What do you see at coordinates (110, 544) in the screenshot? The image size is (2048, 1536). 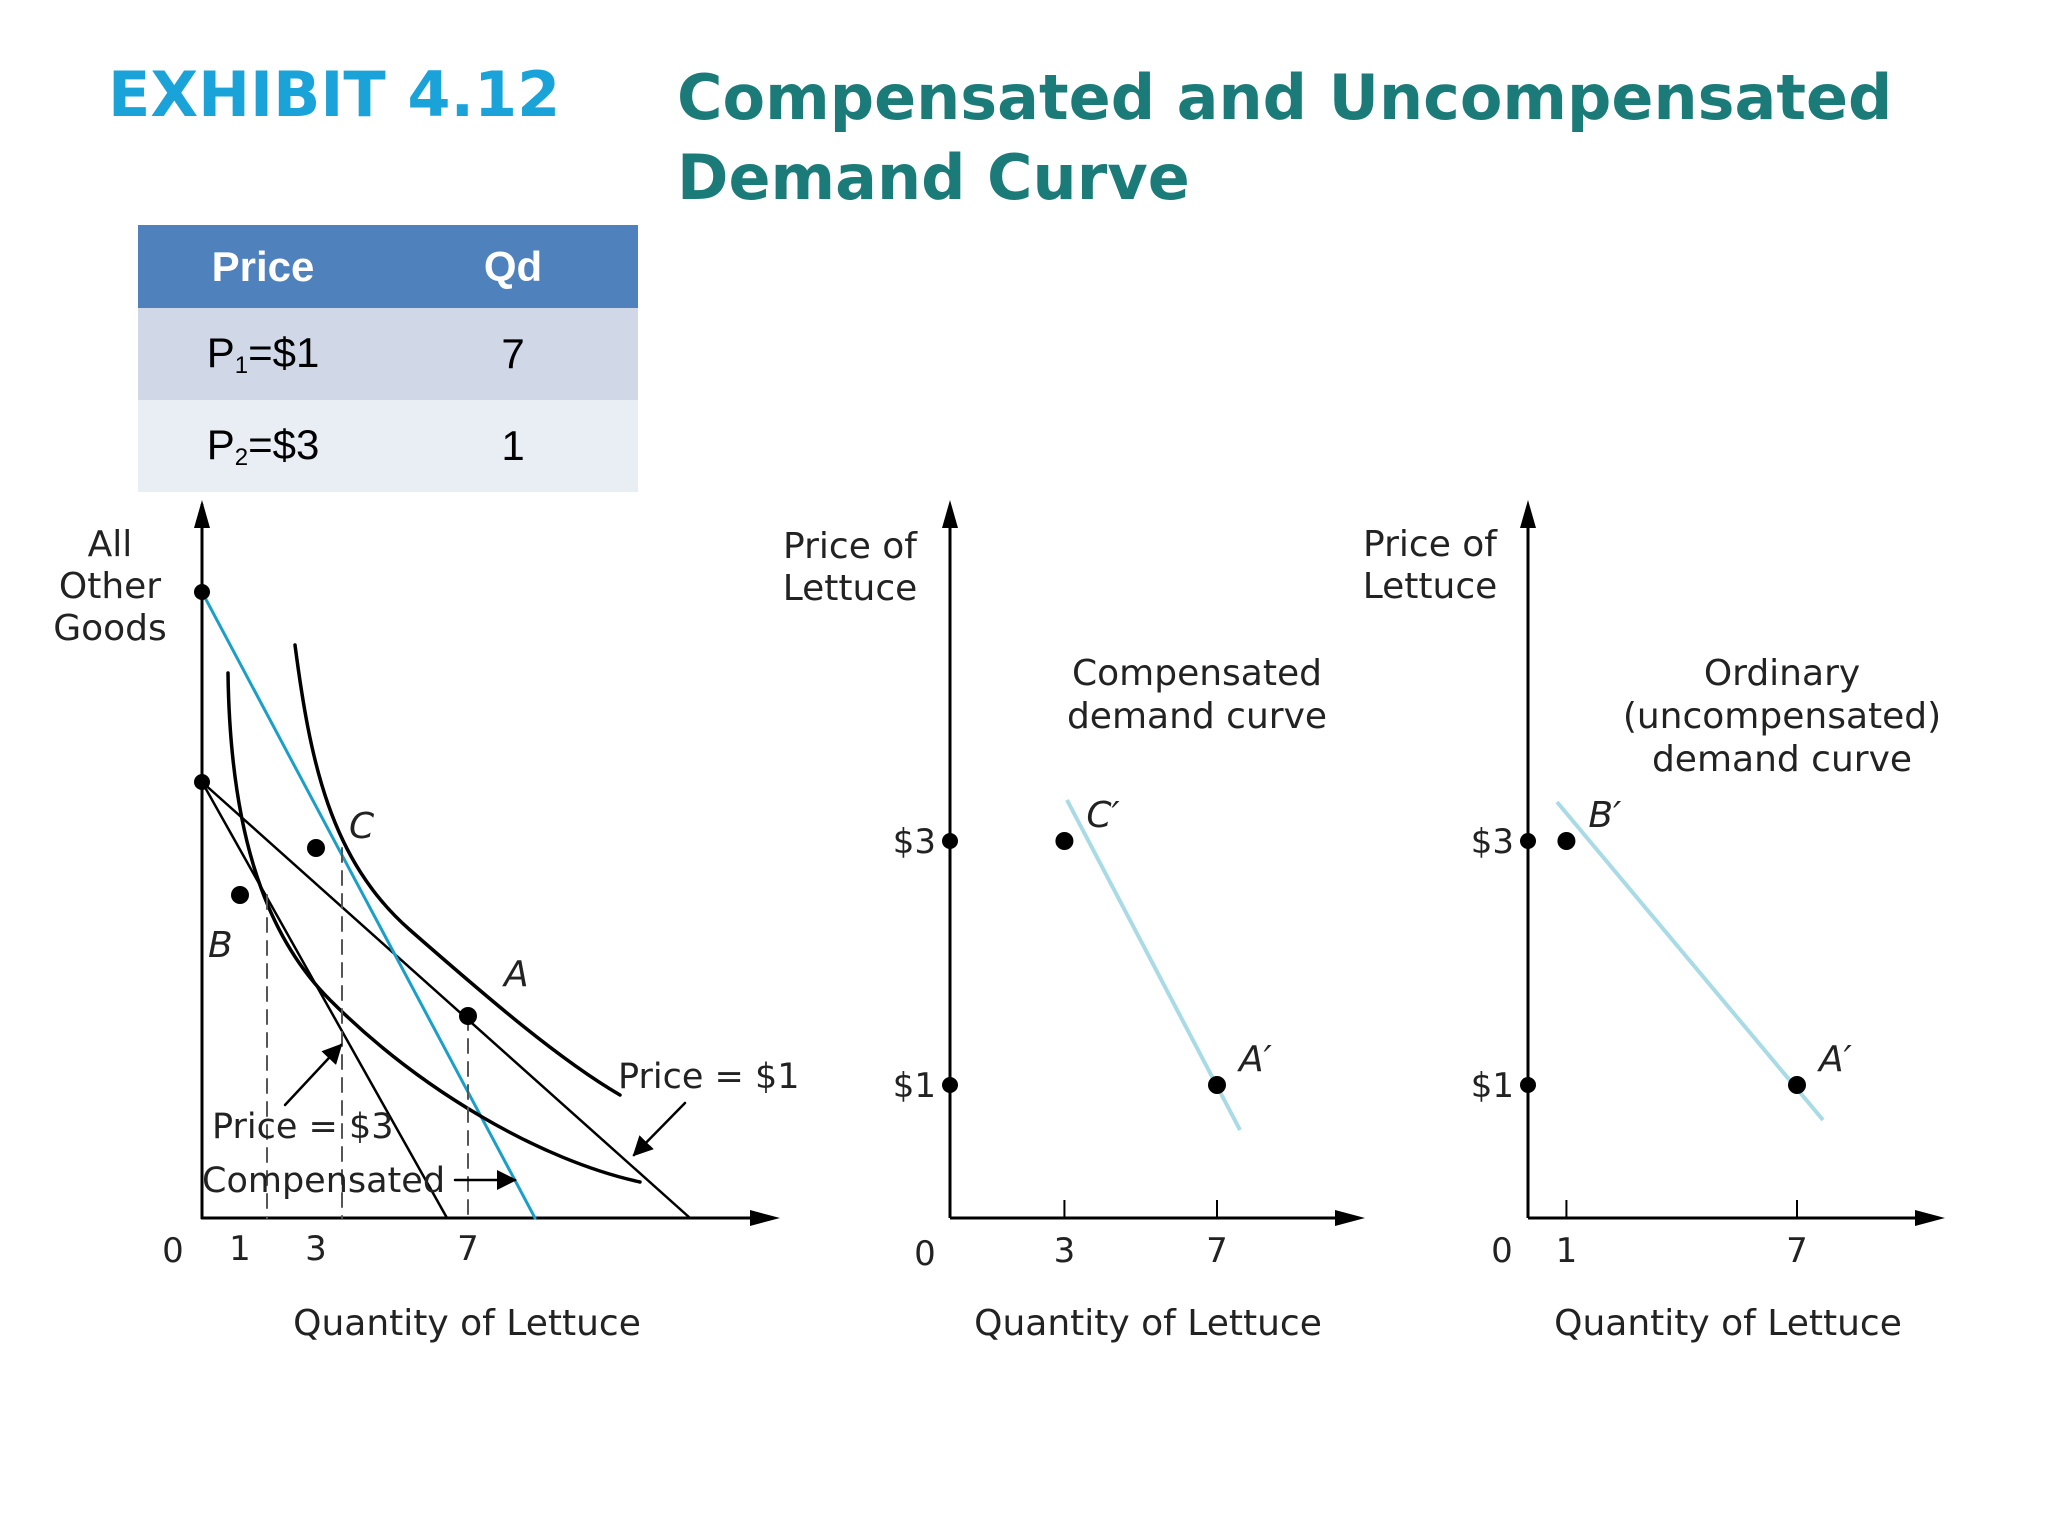 I see `panel1-ylabel-line-1: All` at bounding box center [110, 544].